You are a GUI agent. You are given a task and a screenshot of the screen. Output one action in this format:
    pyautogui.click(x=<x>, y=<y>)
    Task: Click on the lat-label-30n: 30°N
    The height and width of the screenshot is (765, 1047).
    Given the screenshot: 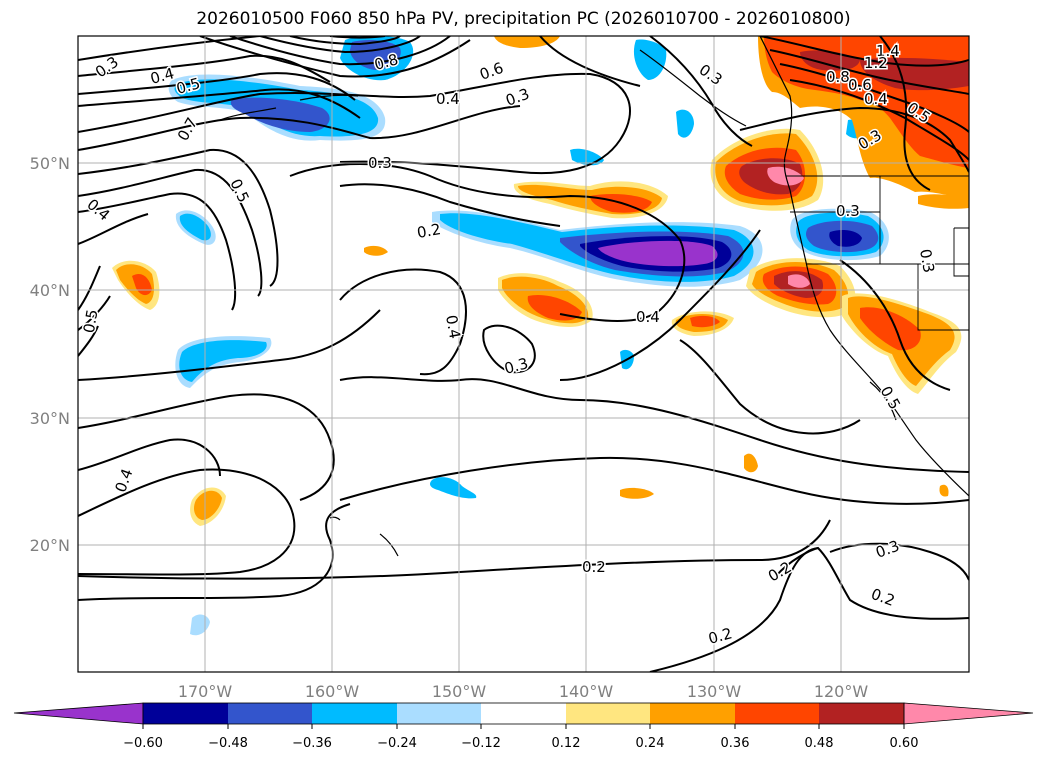 What is the action you would take?
    pyautogui.click(x=50, y=418)
    